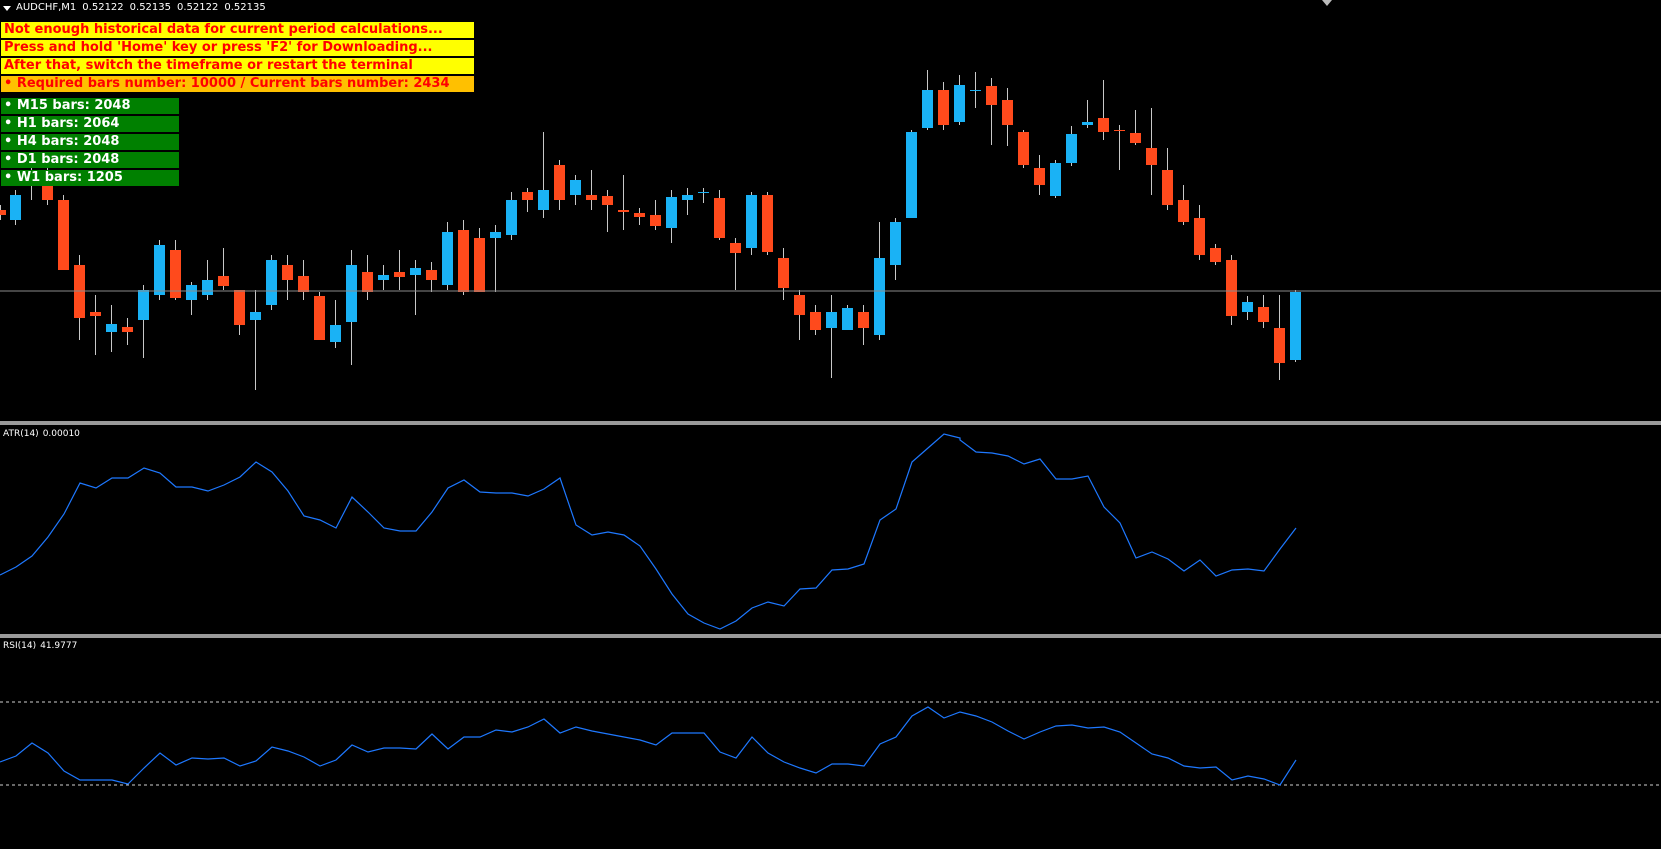  I want to click on chart-menu-triangle-icon, so click(7, 8).